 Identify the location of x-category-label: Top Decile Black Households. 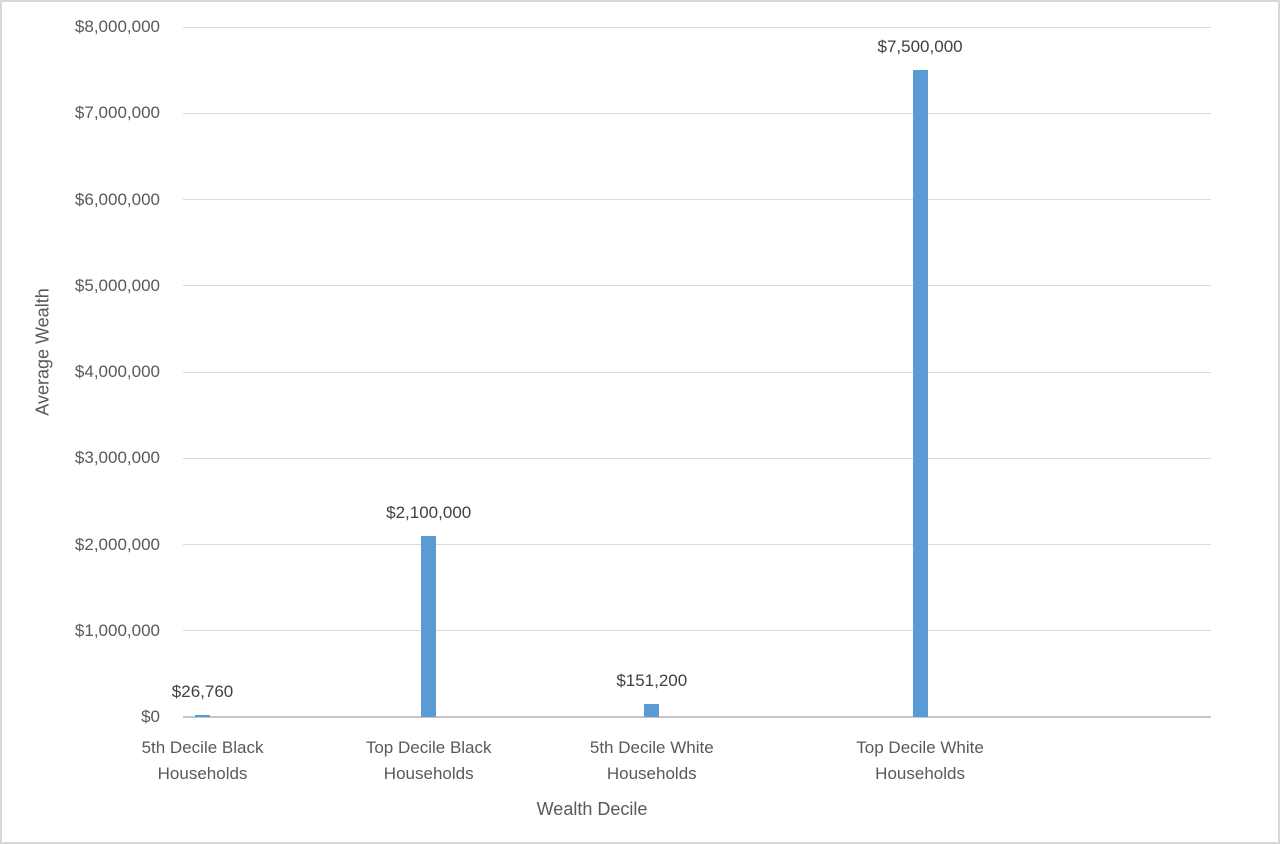
(428, 760).